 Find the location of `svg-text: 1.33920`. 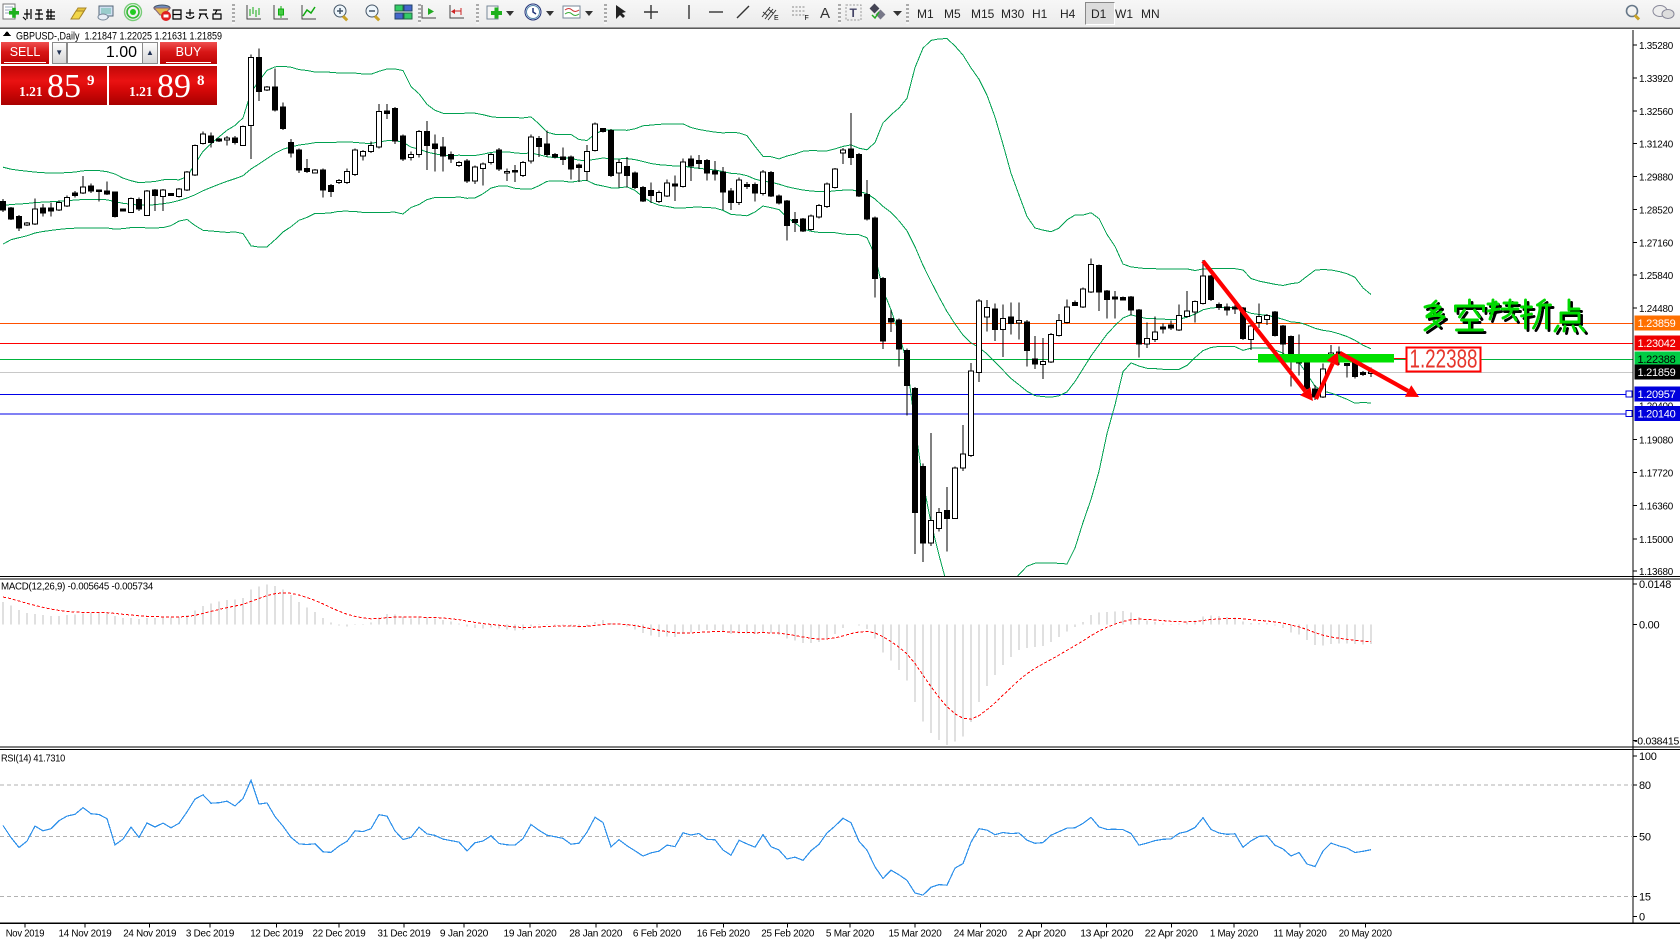

svg-text: 1.33920 is located at coordinates (1656, 79).